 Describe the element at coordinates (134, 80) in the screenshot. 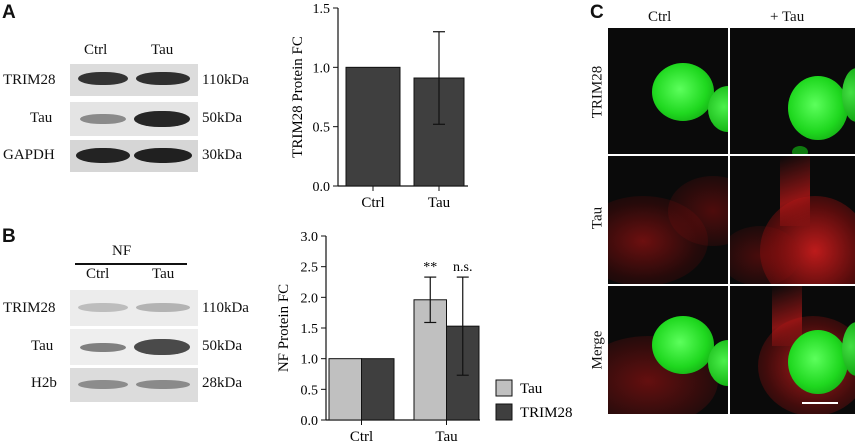

I see `blot-a-trim28-strip` at that location.